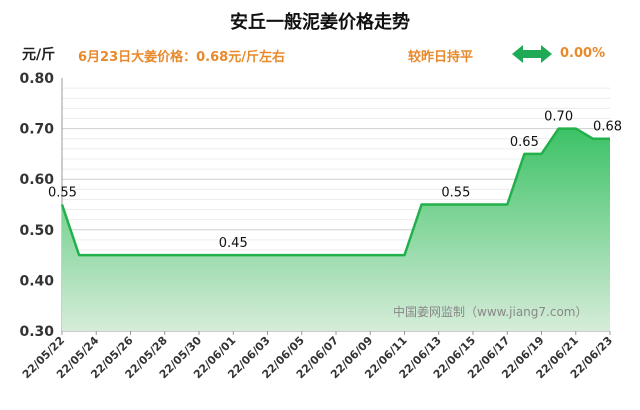  I want to click on watermark: 中国姜网监制（www.jiang7.com）, so click(490, 311).